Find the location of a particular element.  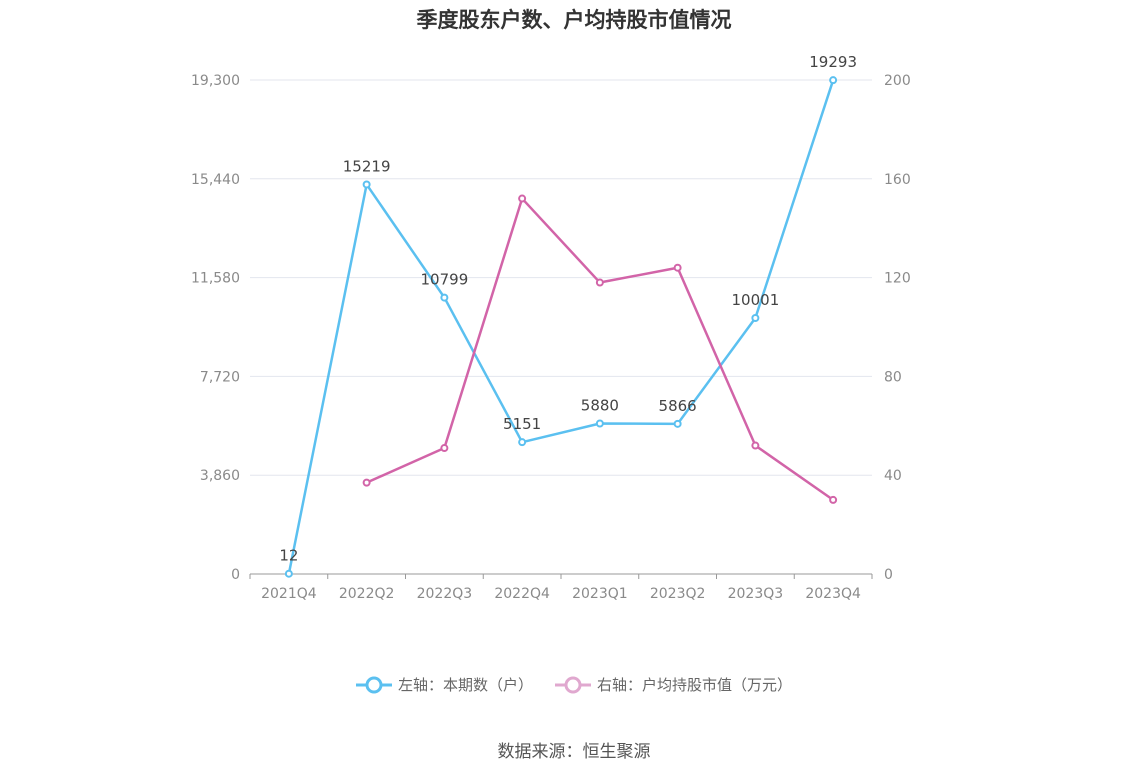

data-label: 10001 is located at coordinates (756, 300).